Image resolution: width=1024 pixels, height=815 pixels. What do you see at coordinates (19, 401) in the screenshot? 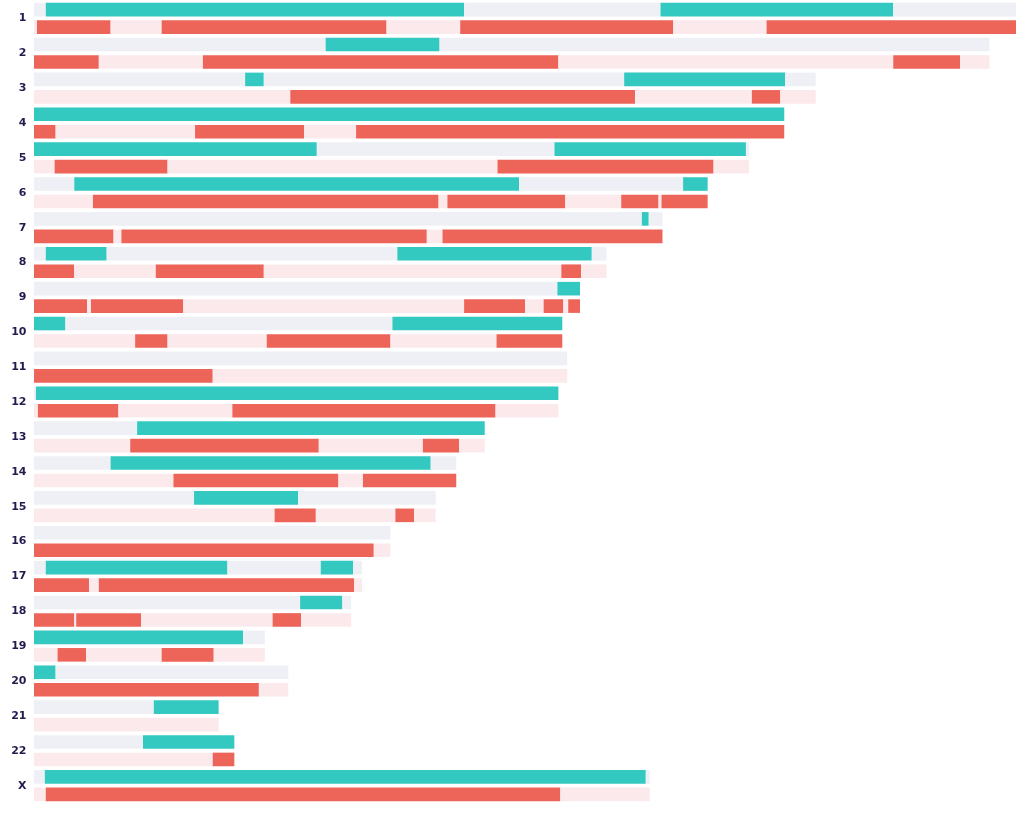
I see `y-tick-label: 12` at bounding box center [19, 401].